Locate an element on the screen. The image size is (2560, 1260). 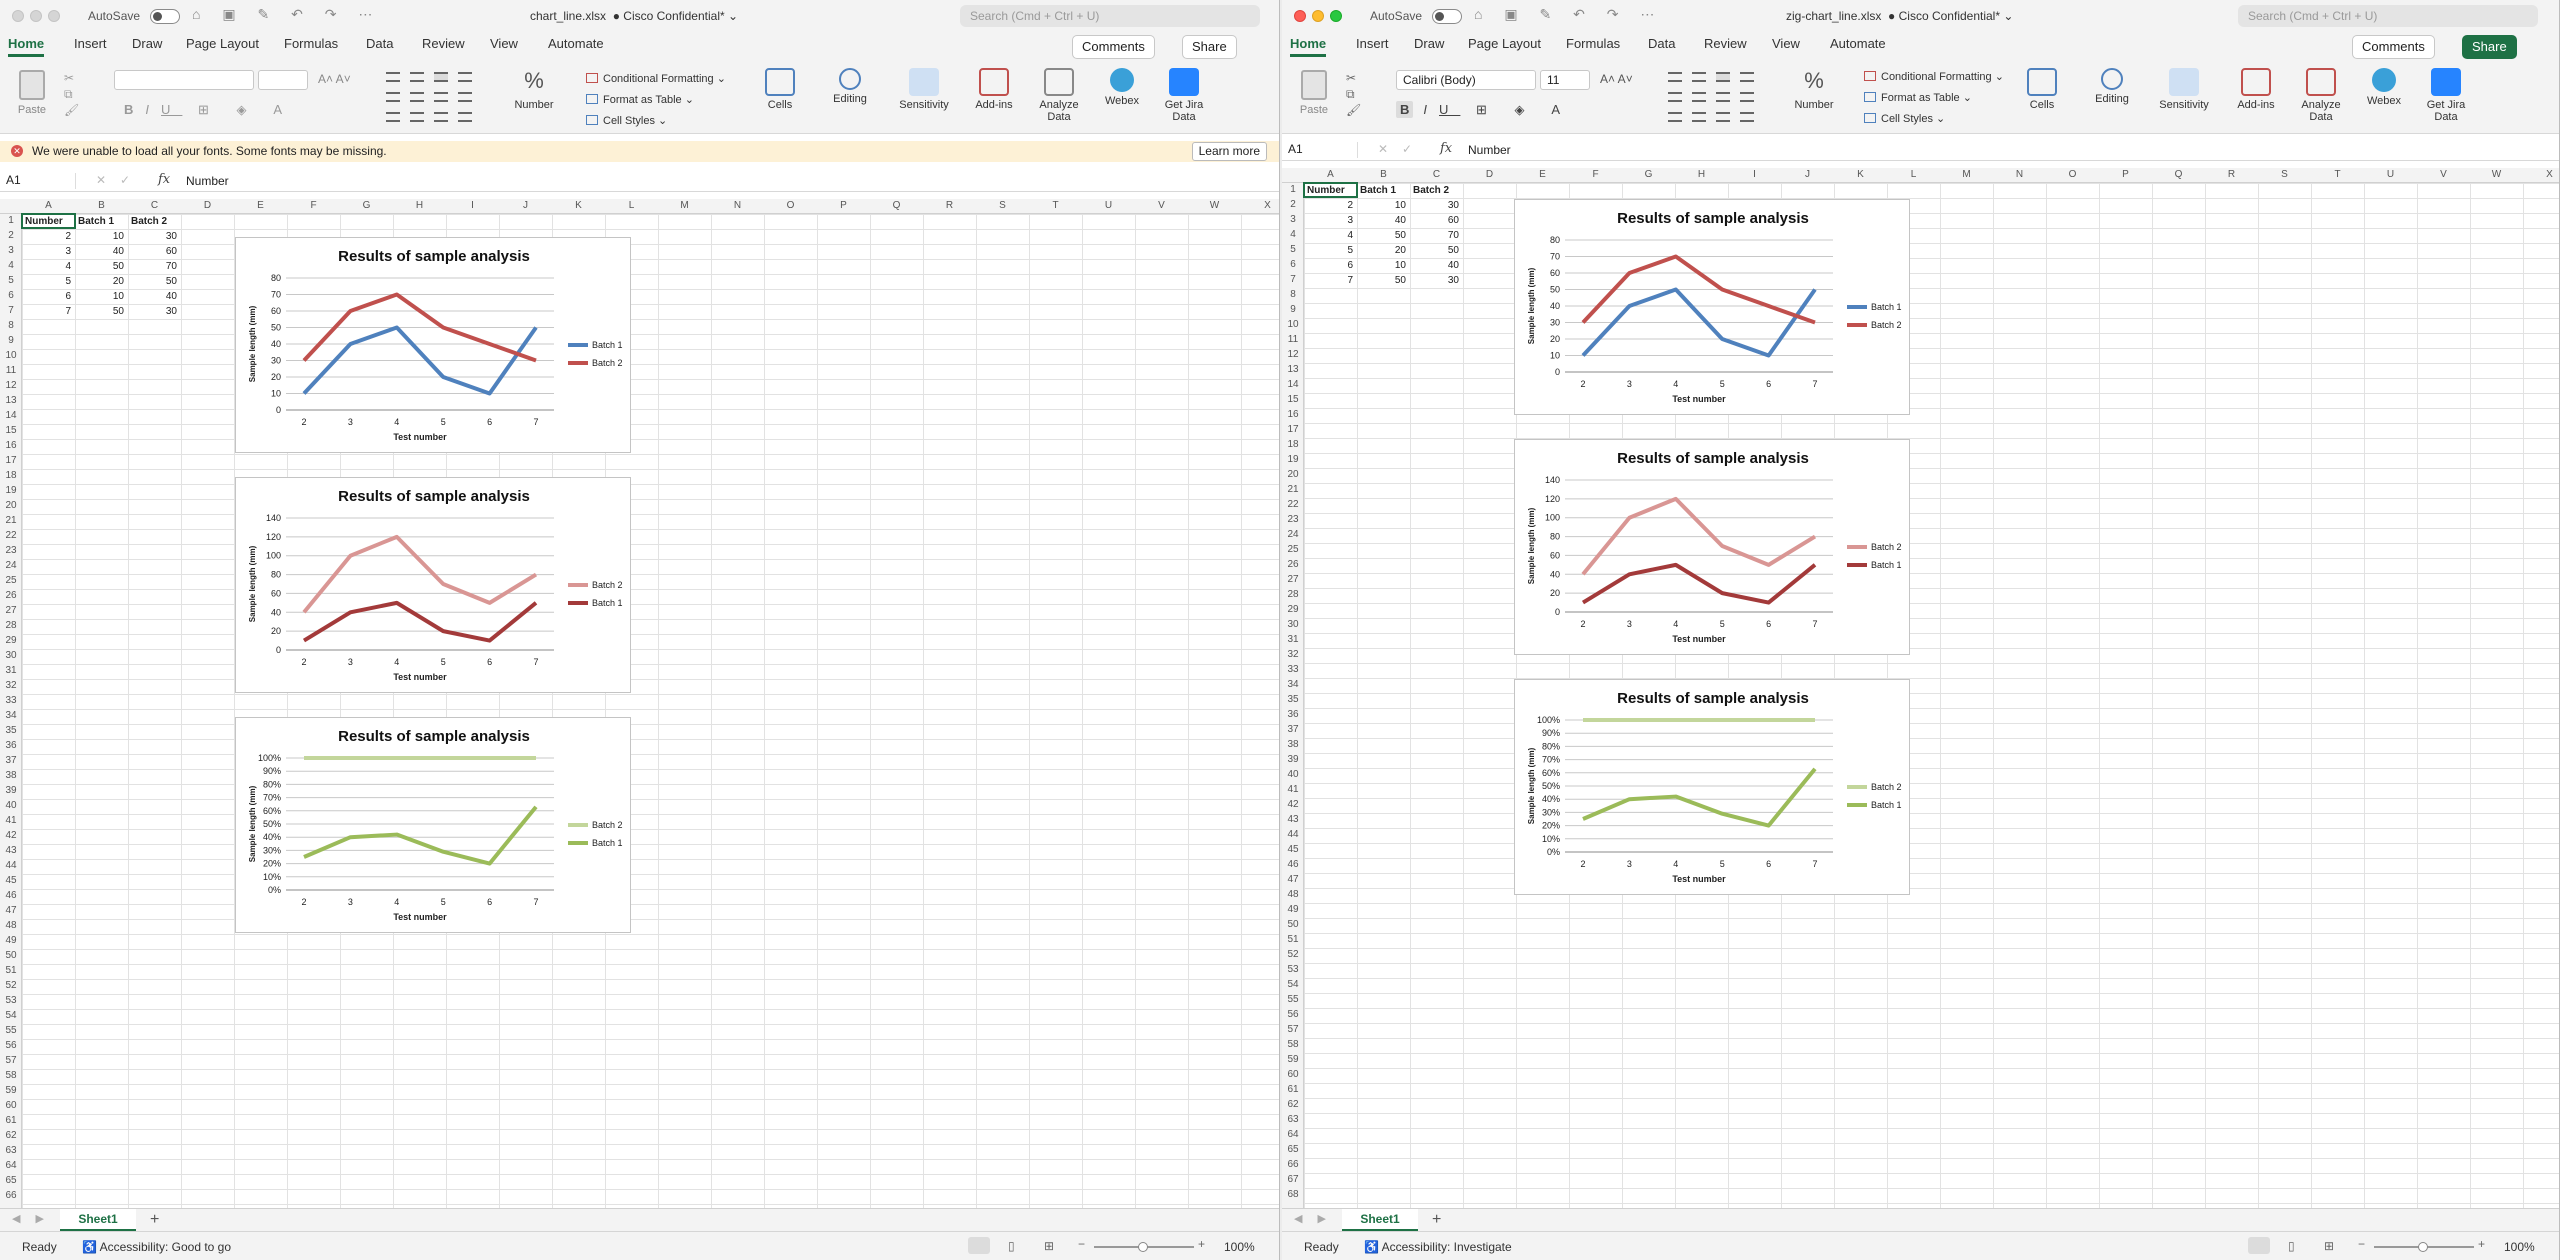
accessibility-status: ♿ Accessibility: Investigate is located at coordinates (1438, 1247).